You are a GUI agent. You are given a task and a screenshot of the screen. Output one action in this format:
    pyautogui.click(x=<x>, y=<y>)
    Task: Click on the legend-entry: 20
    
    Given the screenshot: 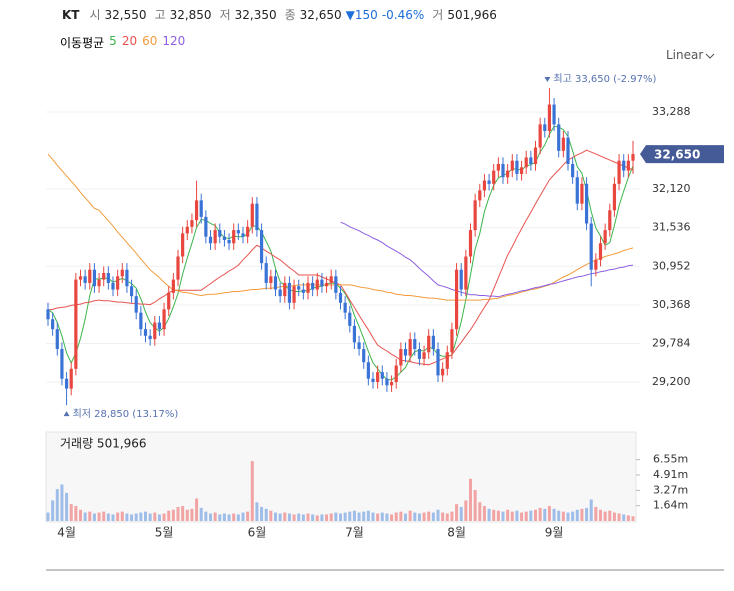 What is the action you would take?
    pyautogui.click(x=129, y=41)
    